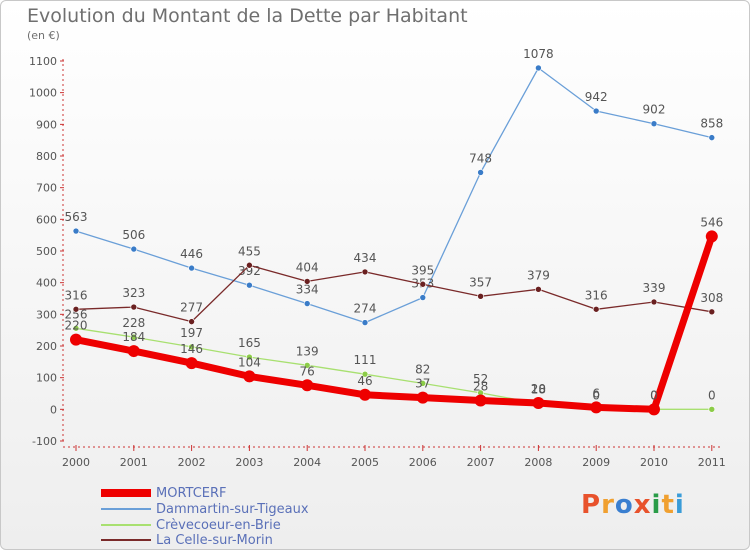 This screenshot has width=750, height=550. Describe the element at coordinates (711, 298) in the screenshot. I see `data-label: 308` at that location.